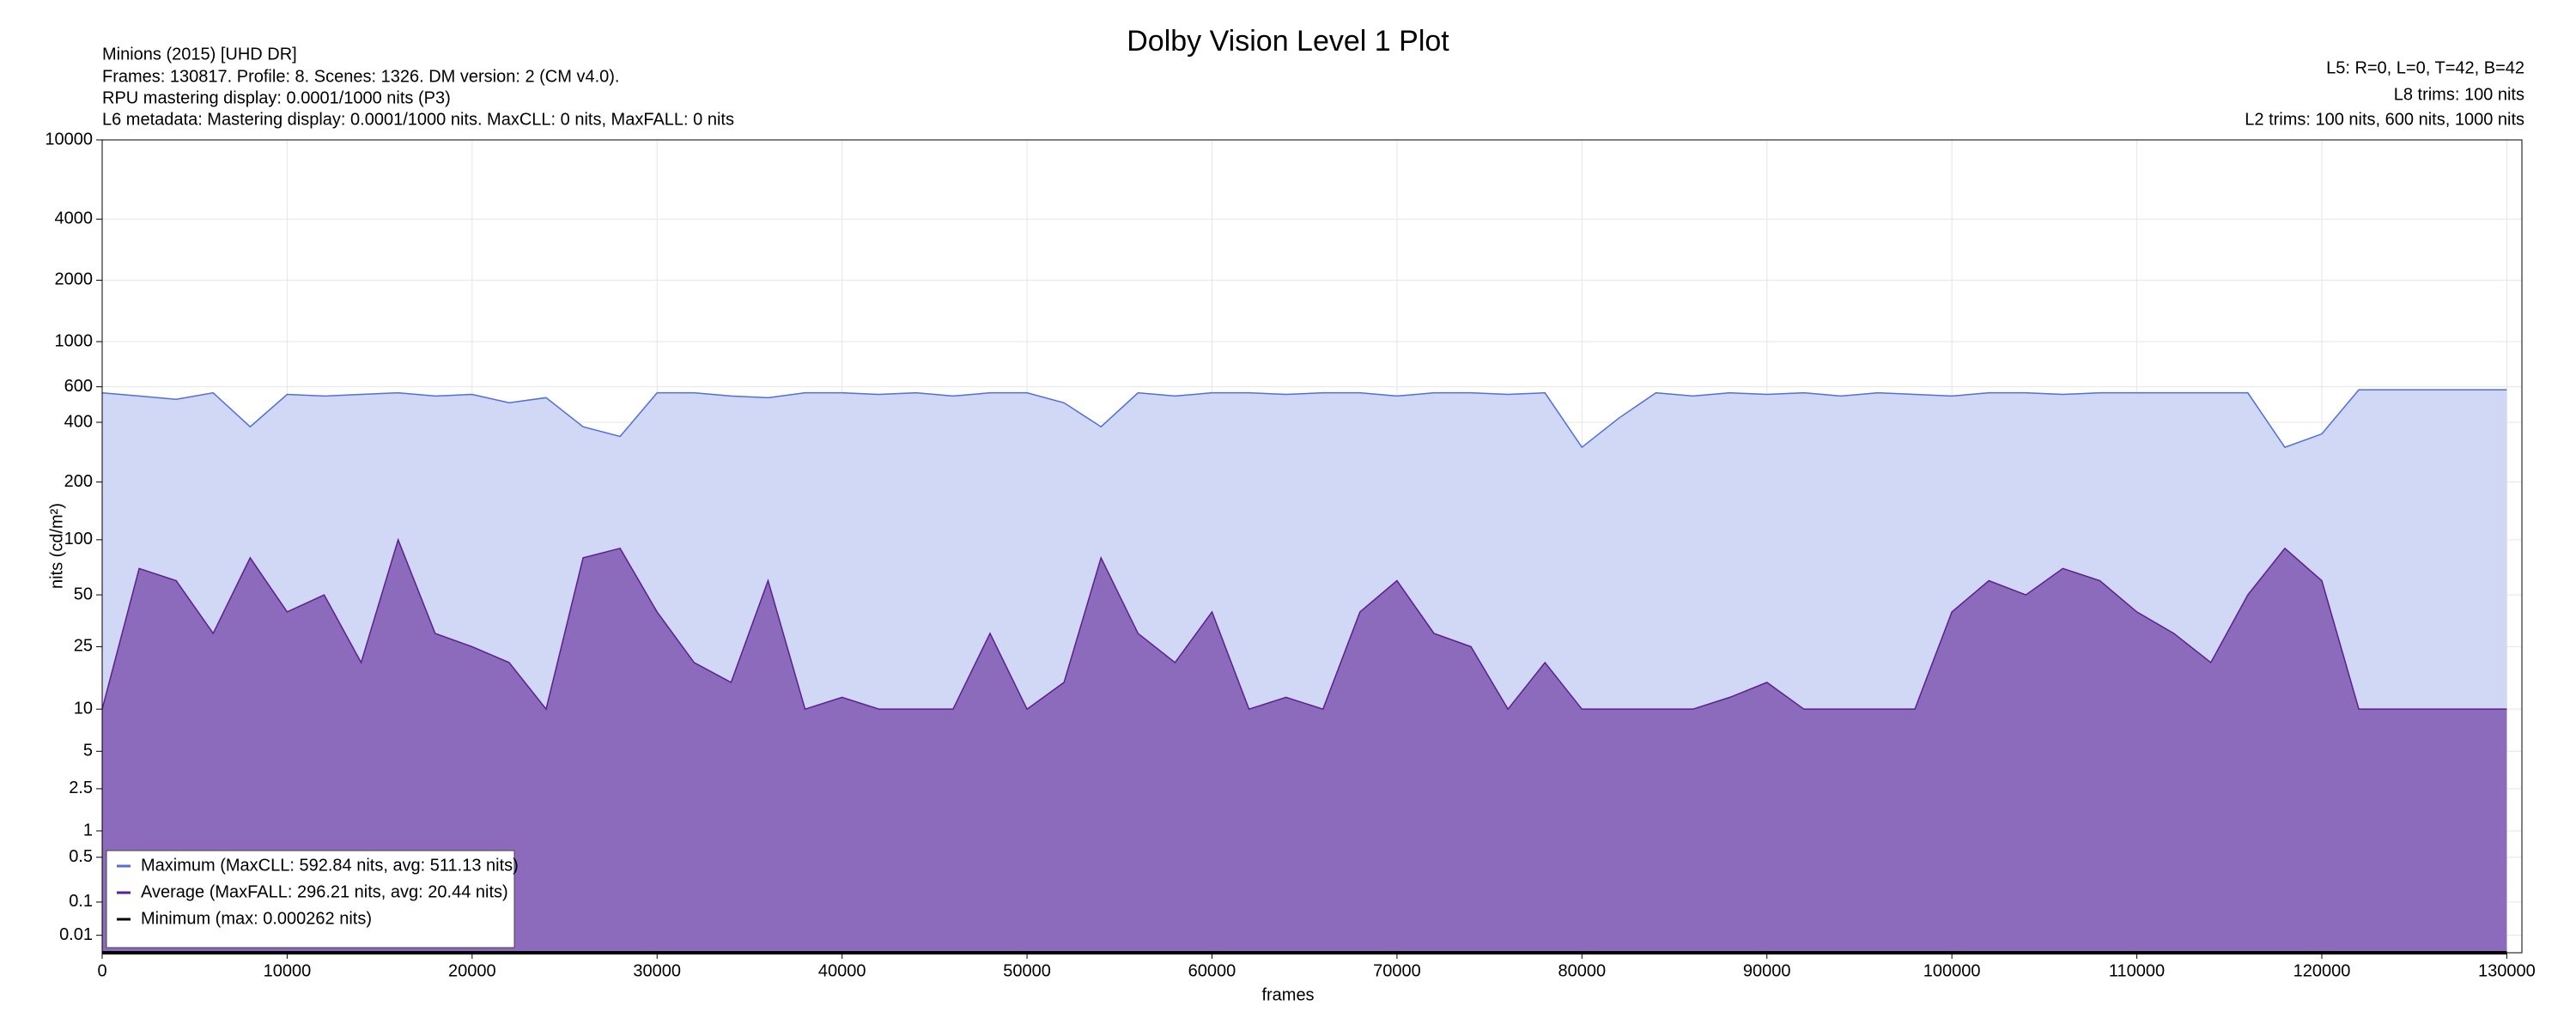 The height and width of the screenshot is (1030, 2576). I want to click on x-tick-label: 10000, so click(288, 970).